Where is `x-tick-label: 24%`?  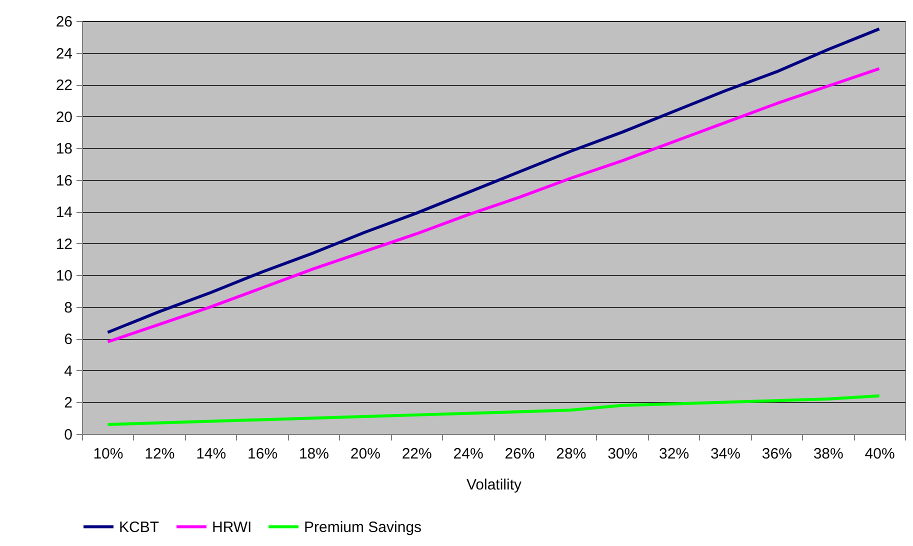 x-tick-label: 24% is located at coordinates (468, 454).